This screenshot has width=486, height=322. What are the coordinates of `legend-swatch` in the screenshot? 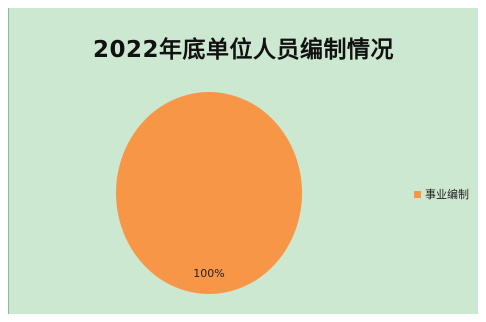 It's located at (417, 194).